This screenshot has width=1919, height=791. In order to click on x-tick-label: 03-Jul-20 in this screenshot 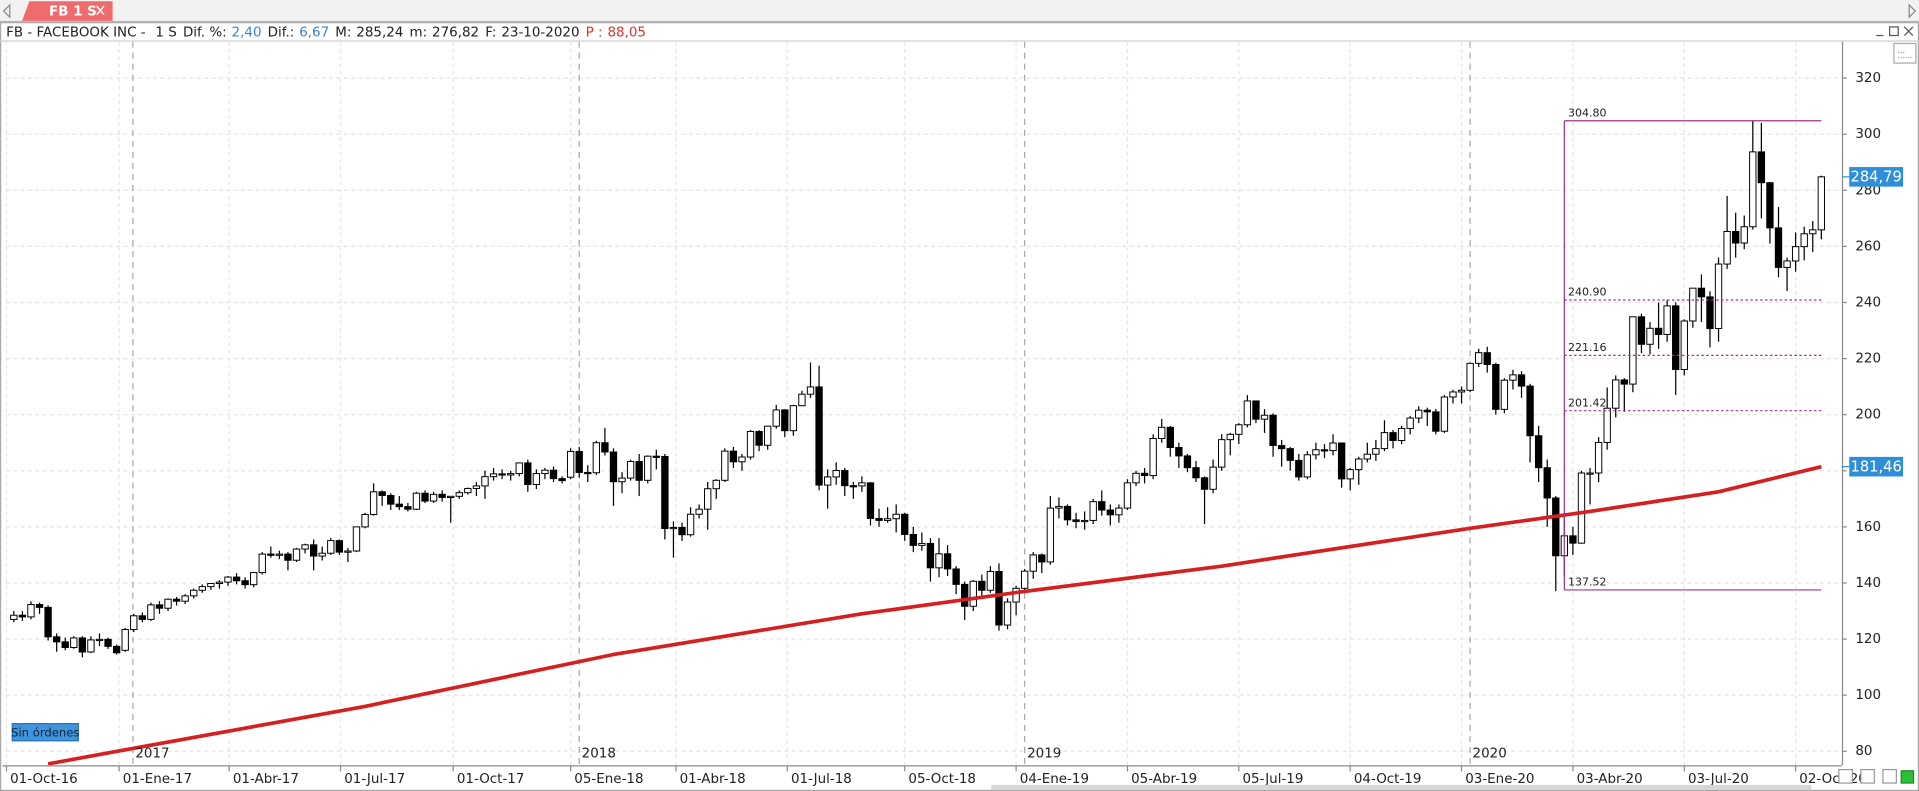, I will do `click(1718, 779)`.